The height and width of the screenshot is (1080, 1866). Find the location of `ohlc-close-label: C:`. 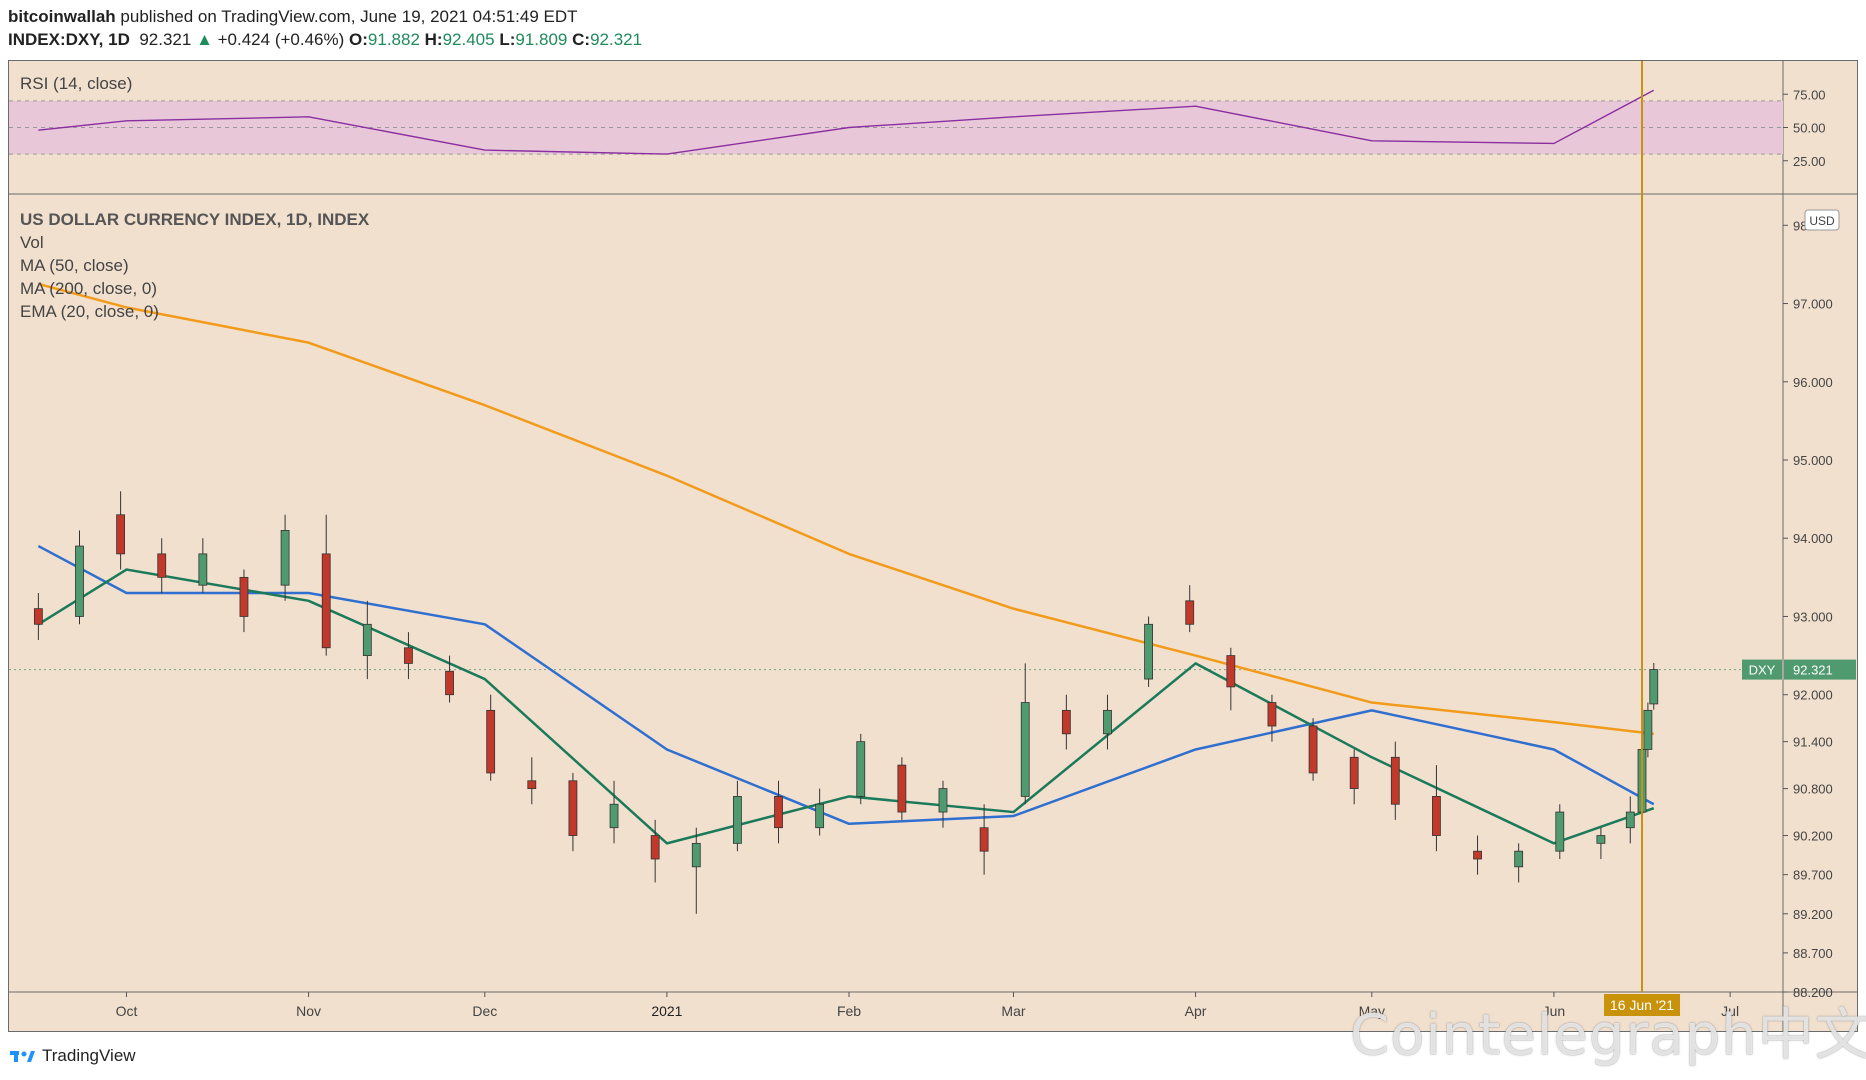

ohlc-close-label: C: is located at coordinates (581, 39).